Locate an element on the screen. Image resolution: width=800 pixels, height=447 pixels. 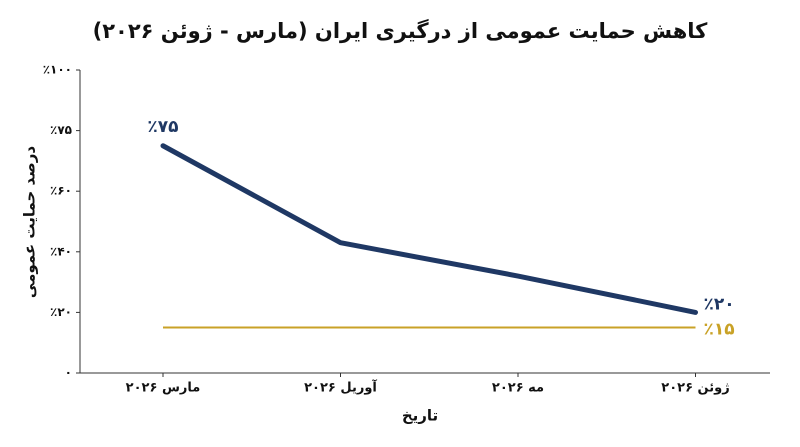
data-label: ٪۲۰ is located at coordinates (719, 304).